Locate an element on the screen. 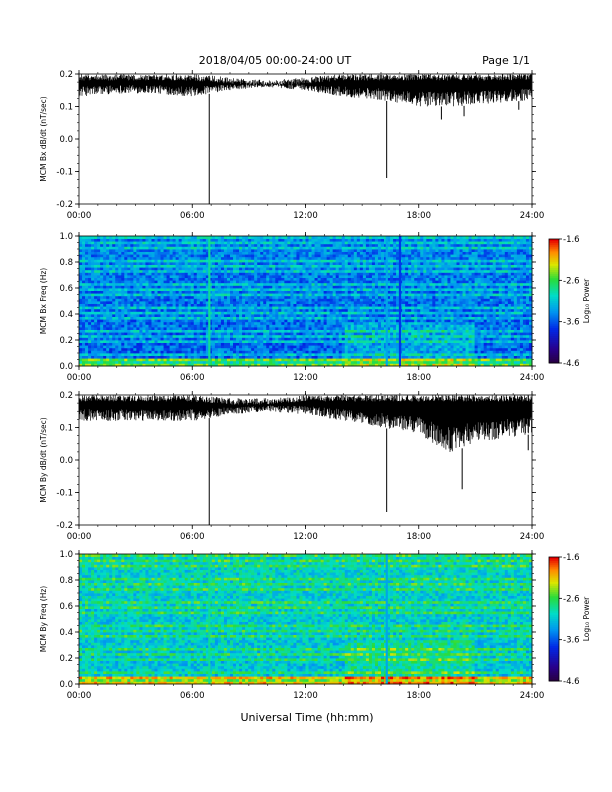 This screenshot has height=792, width=612. x-axis-title: Universal Time (hh:mm) is located at coordinates (307, 717).